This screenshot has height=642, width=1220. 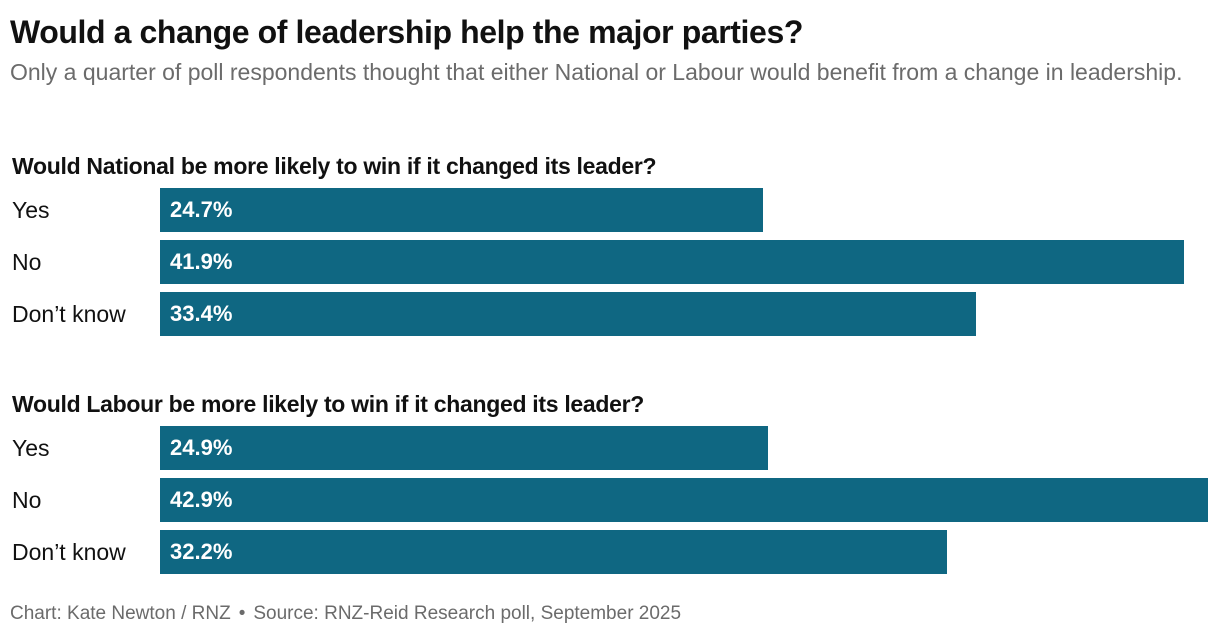 I want to click on value-label: 41.9%, so click(x=201, y=261).